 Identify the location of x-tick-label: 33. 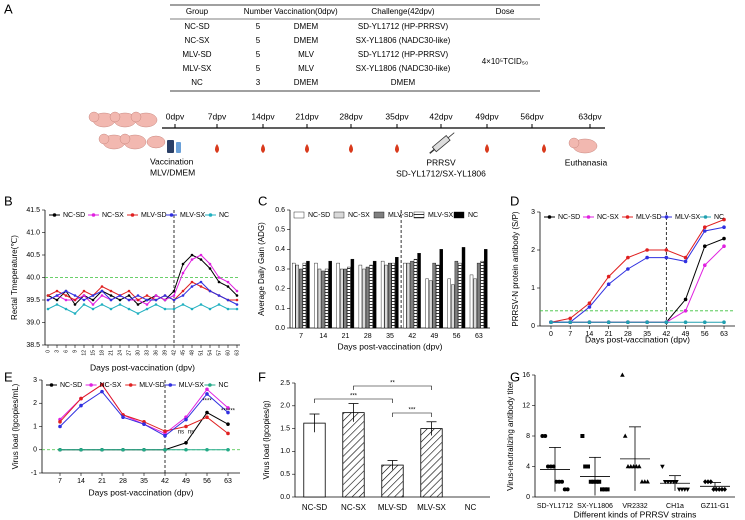
(147, 353).